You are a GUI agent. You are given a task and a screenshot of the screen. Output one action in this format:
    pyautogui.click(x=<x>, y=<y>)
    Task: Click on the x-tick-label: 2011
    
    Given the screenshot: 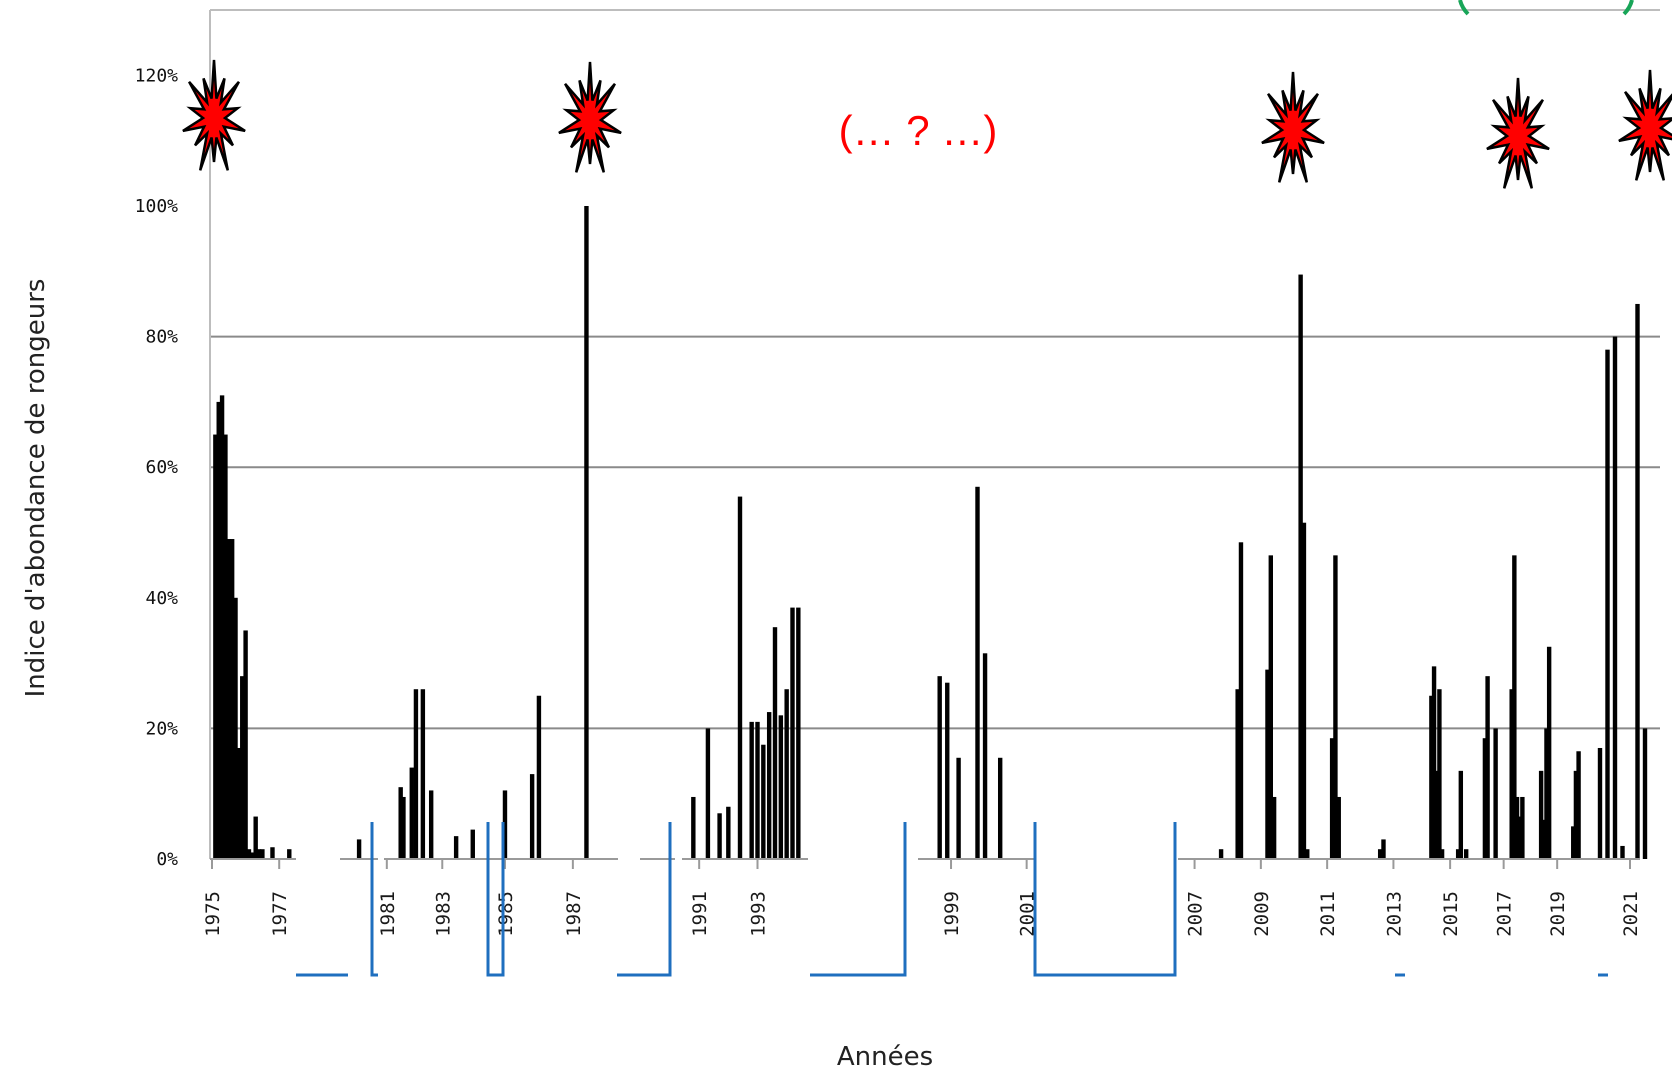 What is the action you would take?
    pyautogui.click(x=1328, y=914)
    